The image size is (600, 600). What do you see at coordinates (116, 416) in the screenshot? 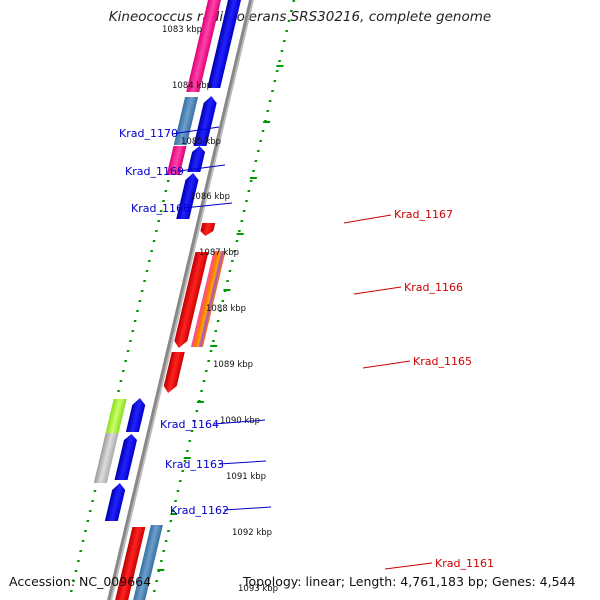
I see `gene-block-lime` at bounding box center [116, 416].